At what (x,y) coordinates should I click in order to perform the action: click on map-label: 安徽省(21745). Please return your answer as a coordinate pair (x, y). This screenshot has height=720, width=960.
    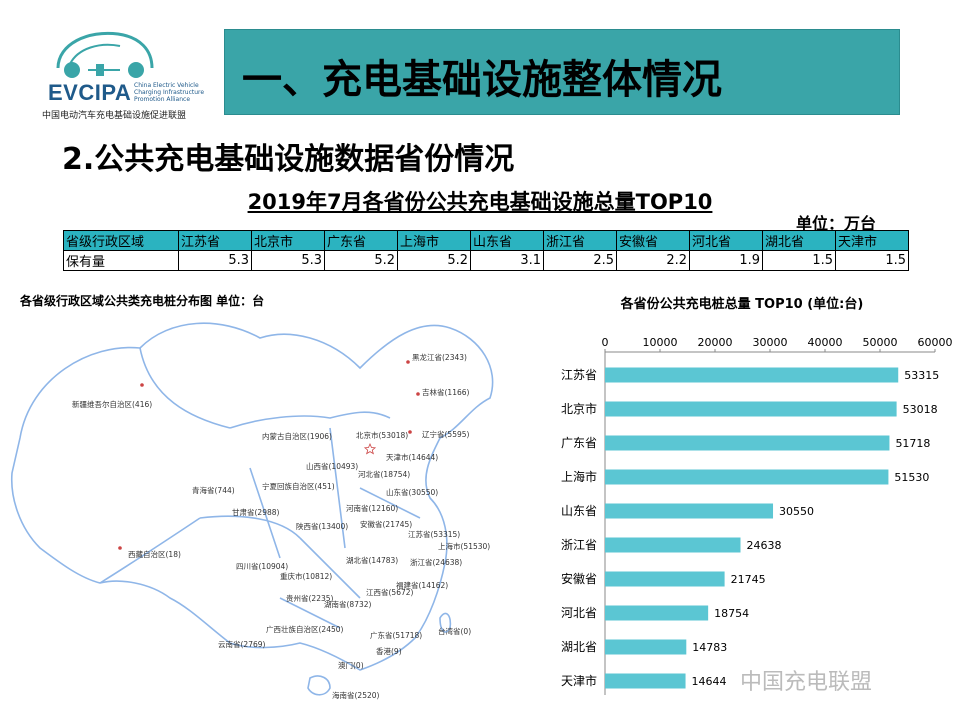
    Looking at the image, I should click on (386, 524).